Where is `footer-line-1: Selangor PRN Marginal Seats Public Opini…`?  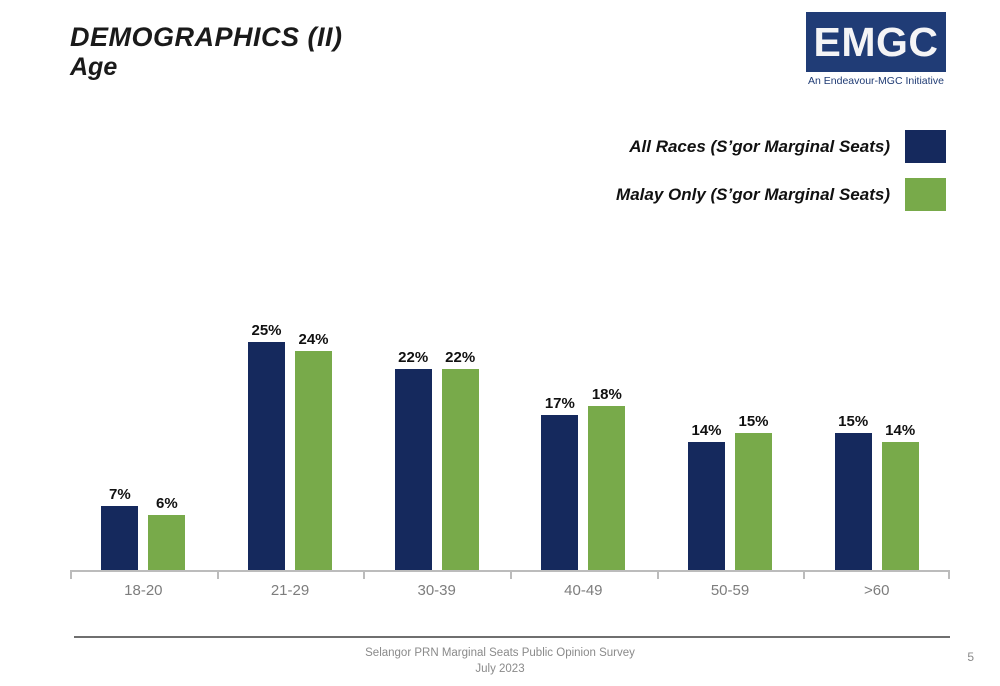 footer-line-1: Selangor PRN Marginal Seats Public Opini… is located at coordinates (500, 653).